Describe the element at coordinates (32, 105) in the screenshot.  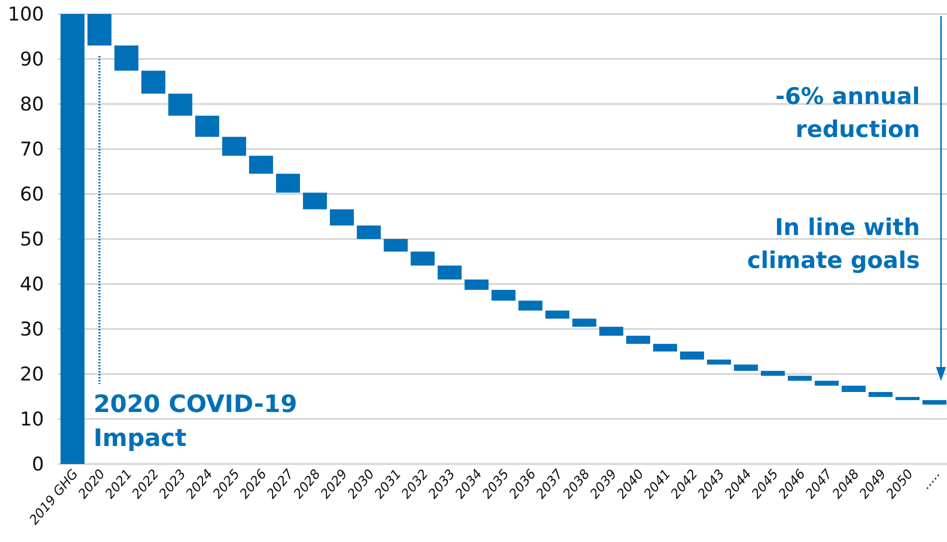
I see `y-tick-label: 80` at that location.